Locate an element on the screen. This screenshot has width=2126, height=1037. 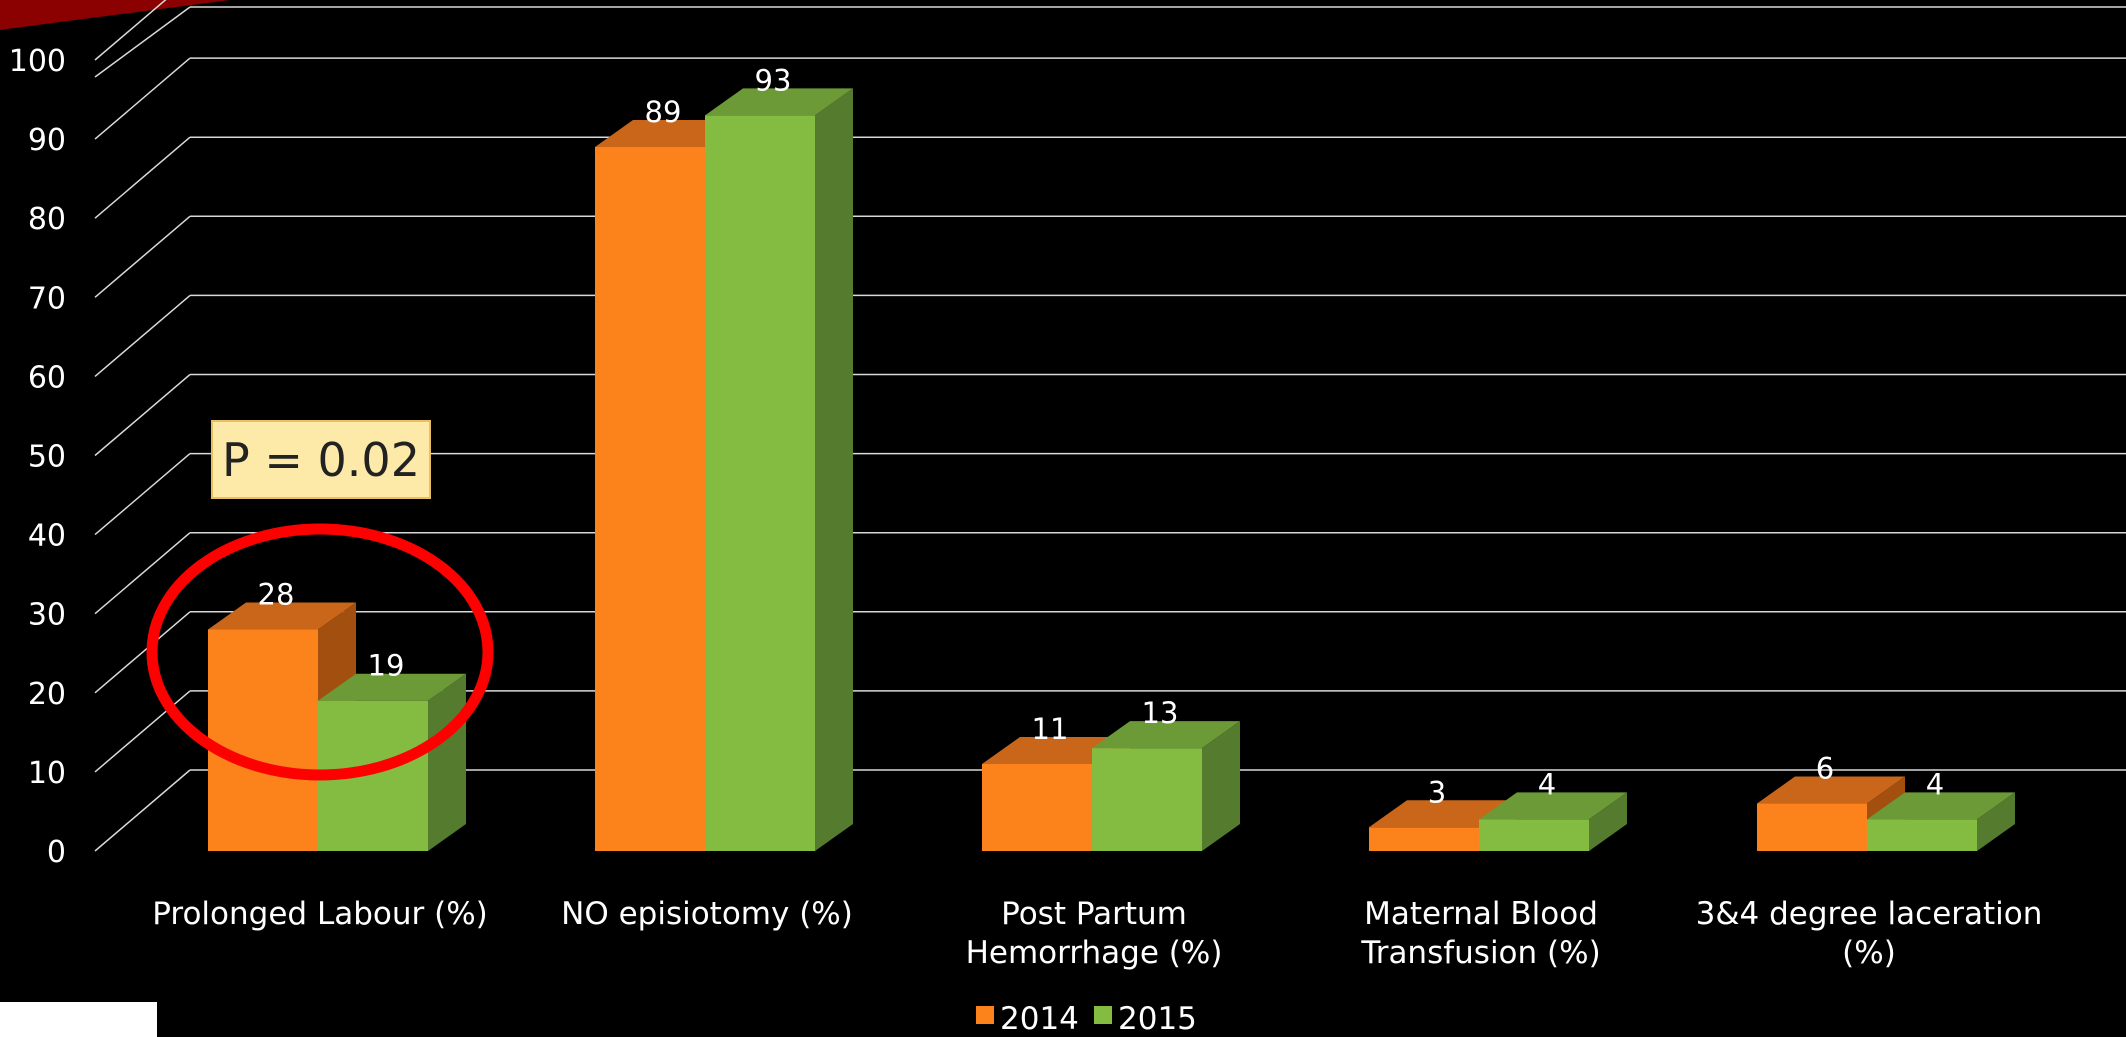
data-label: 93 is located at coordinates (773, 80).